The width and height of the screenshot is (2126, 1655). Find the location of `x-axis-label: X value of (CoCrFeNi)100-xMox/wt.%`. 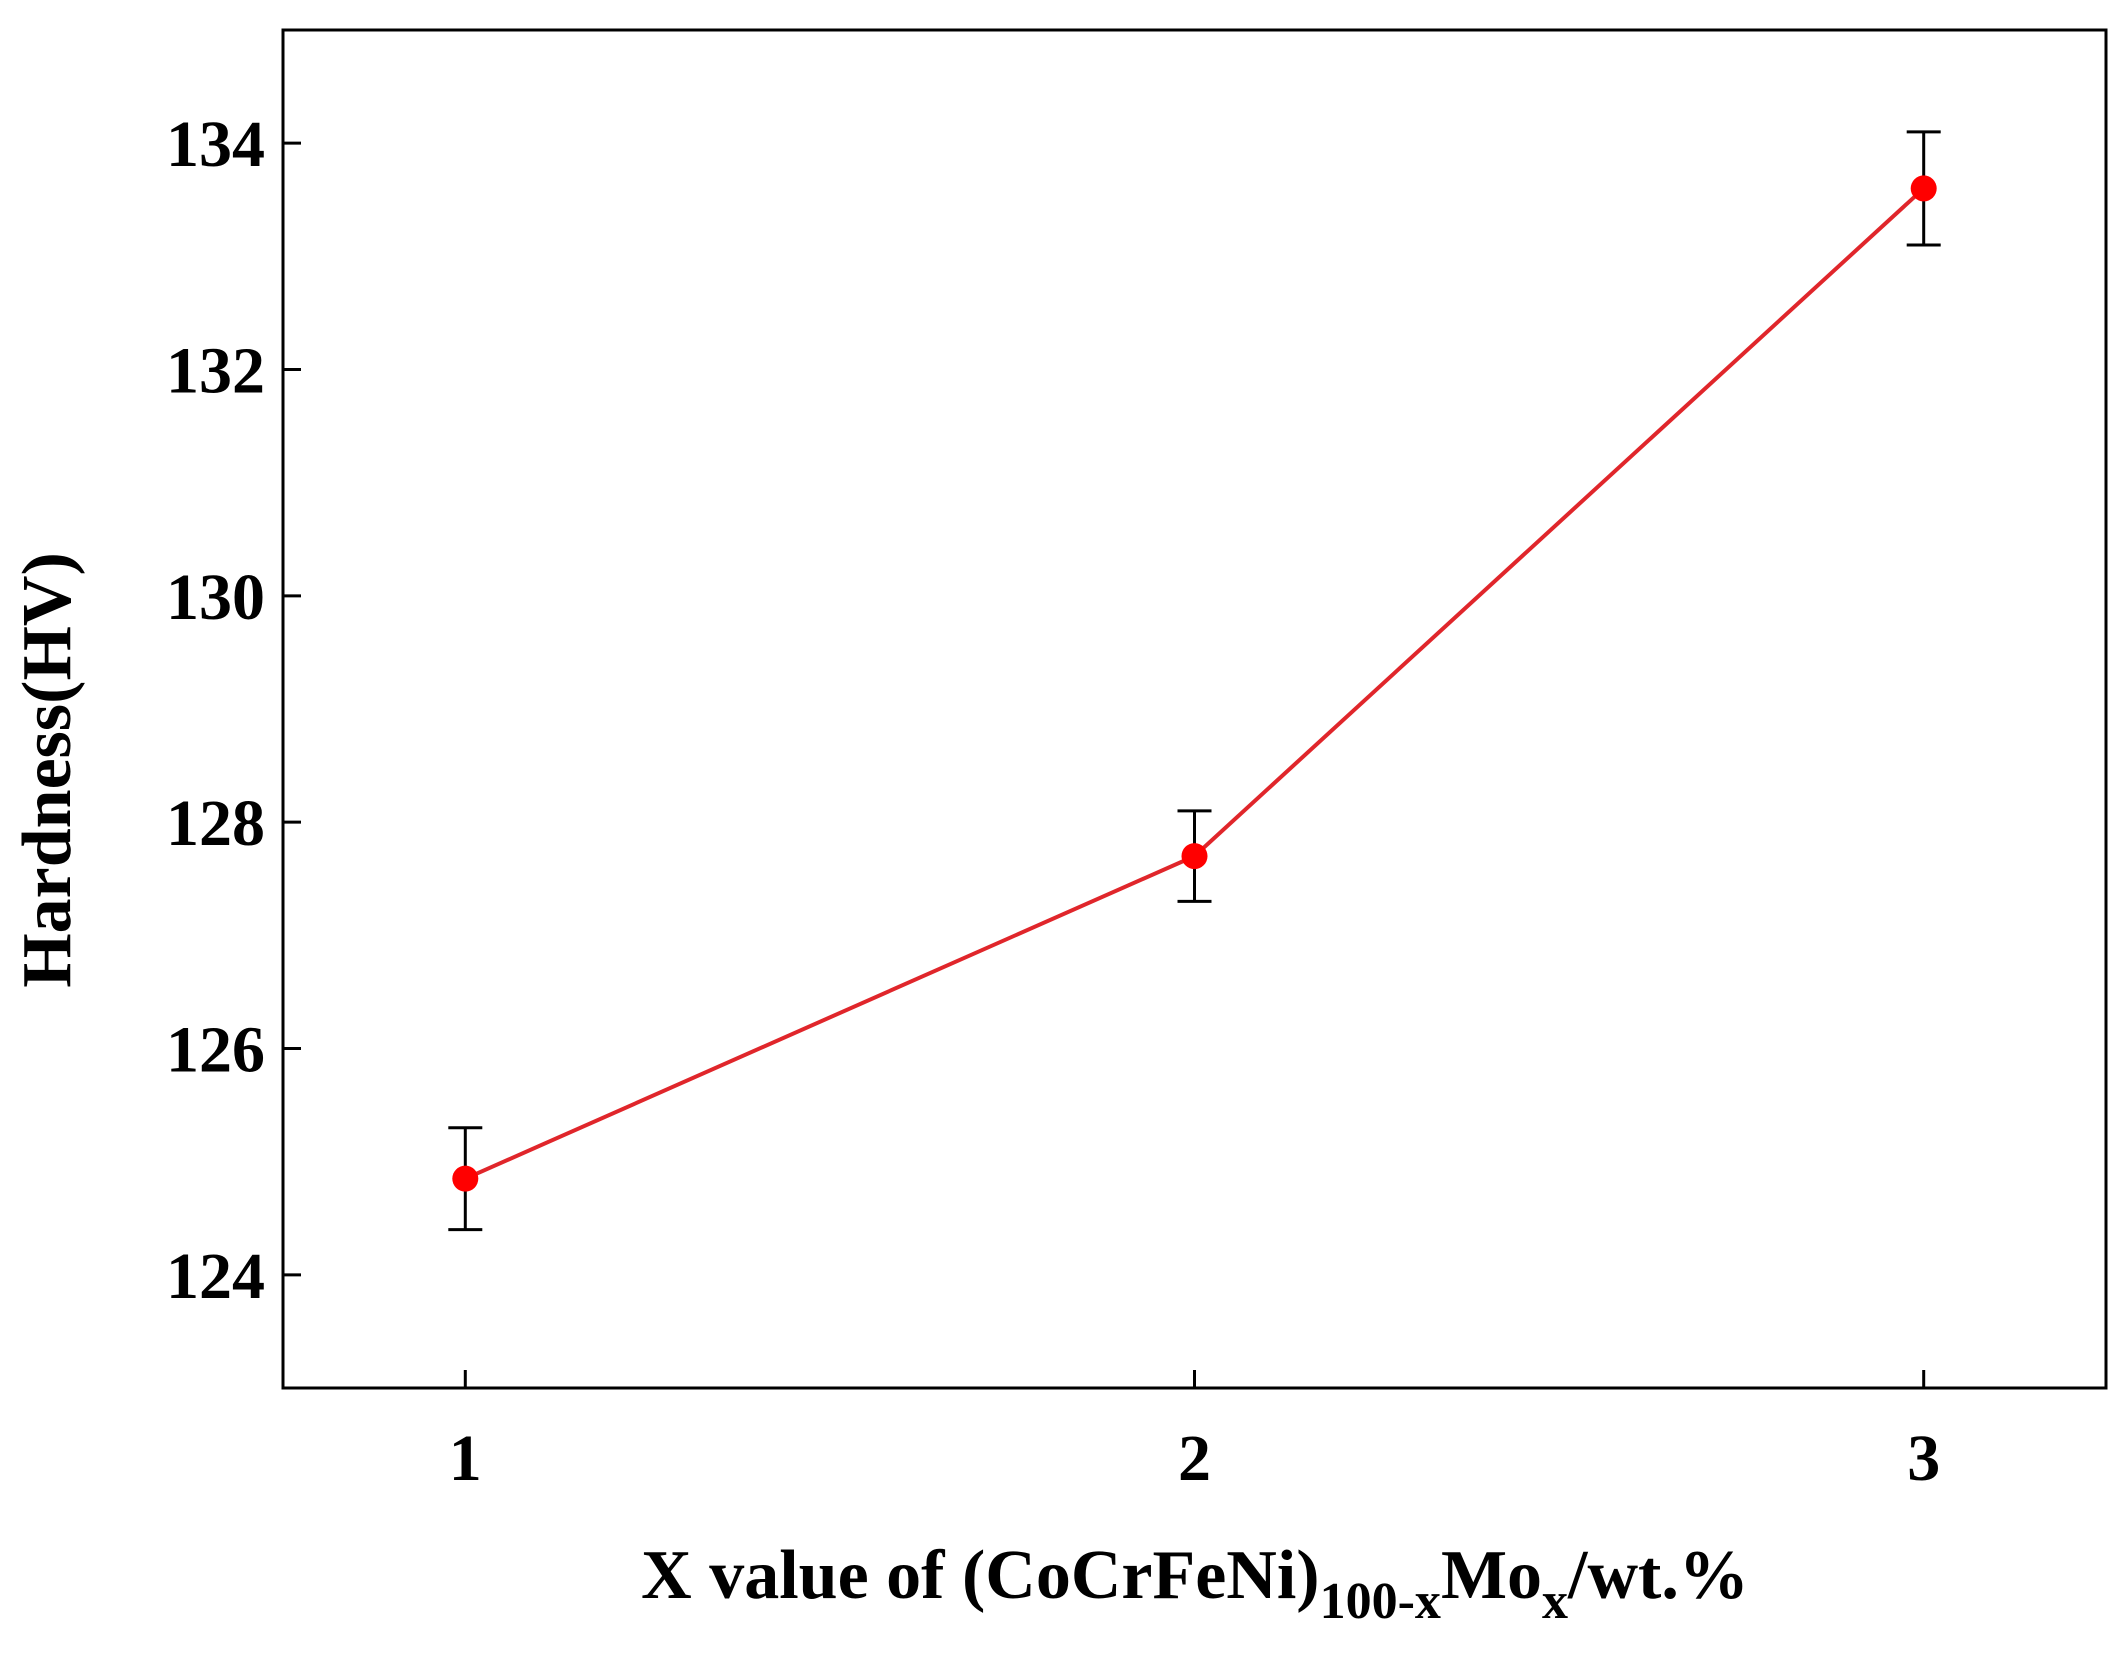

x-axis-label: X value of (CoCrFeNi)100-xMox/wt.% is located at coordinates (1195, 1583).